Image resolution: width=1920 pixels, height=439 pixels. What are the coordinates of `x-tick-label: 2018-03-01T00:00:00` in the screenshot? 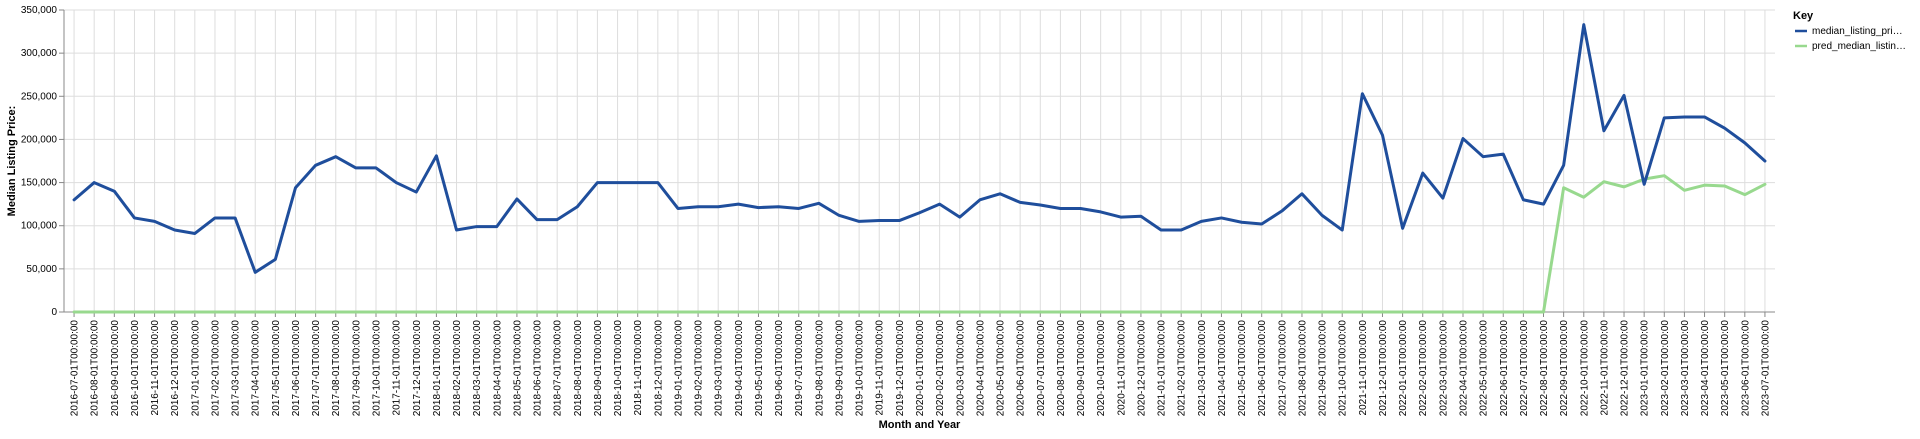 It's located at (477, 368).